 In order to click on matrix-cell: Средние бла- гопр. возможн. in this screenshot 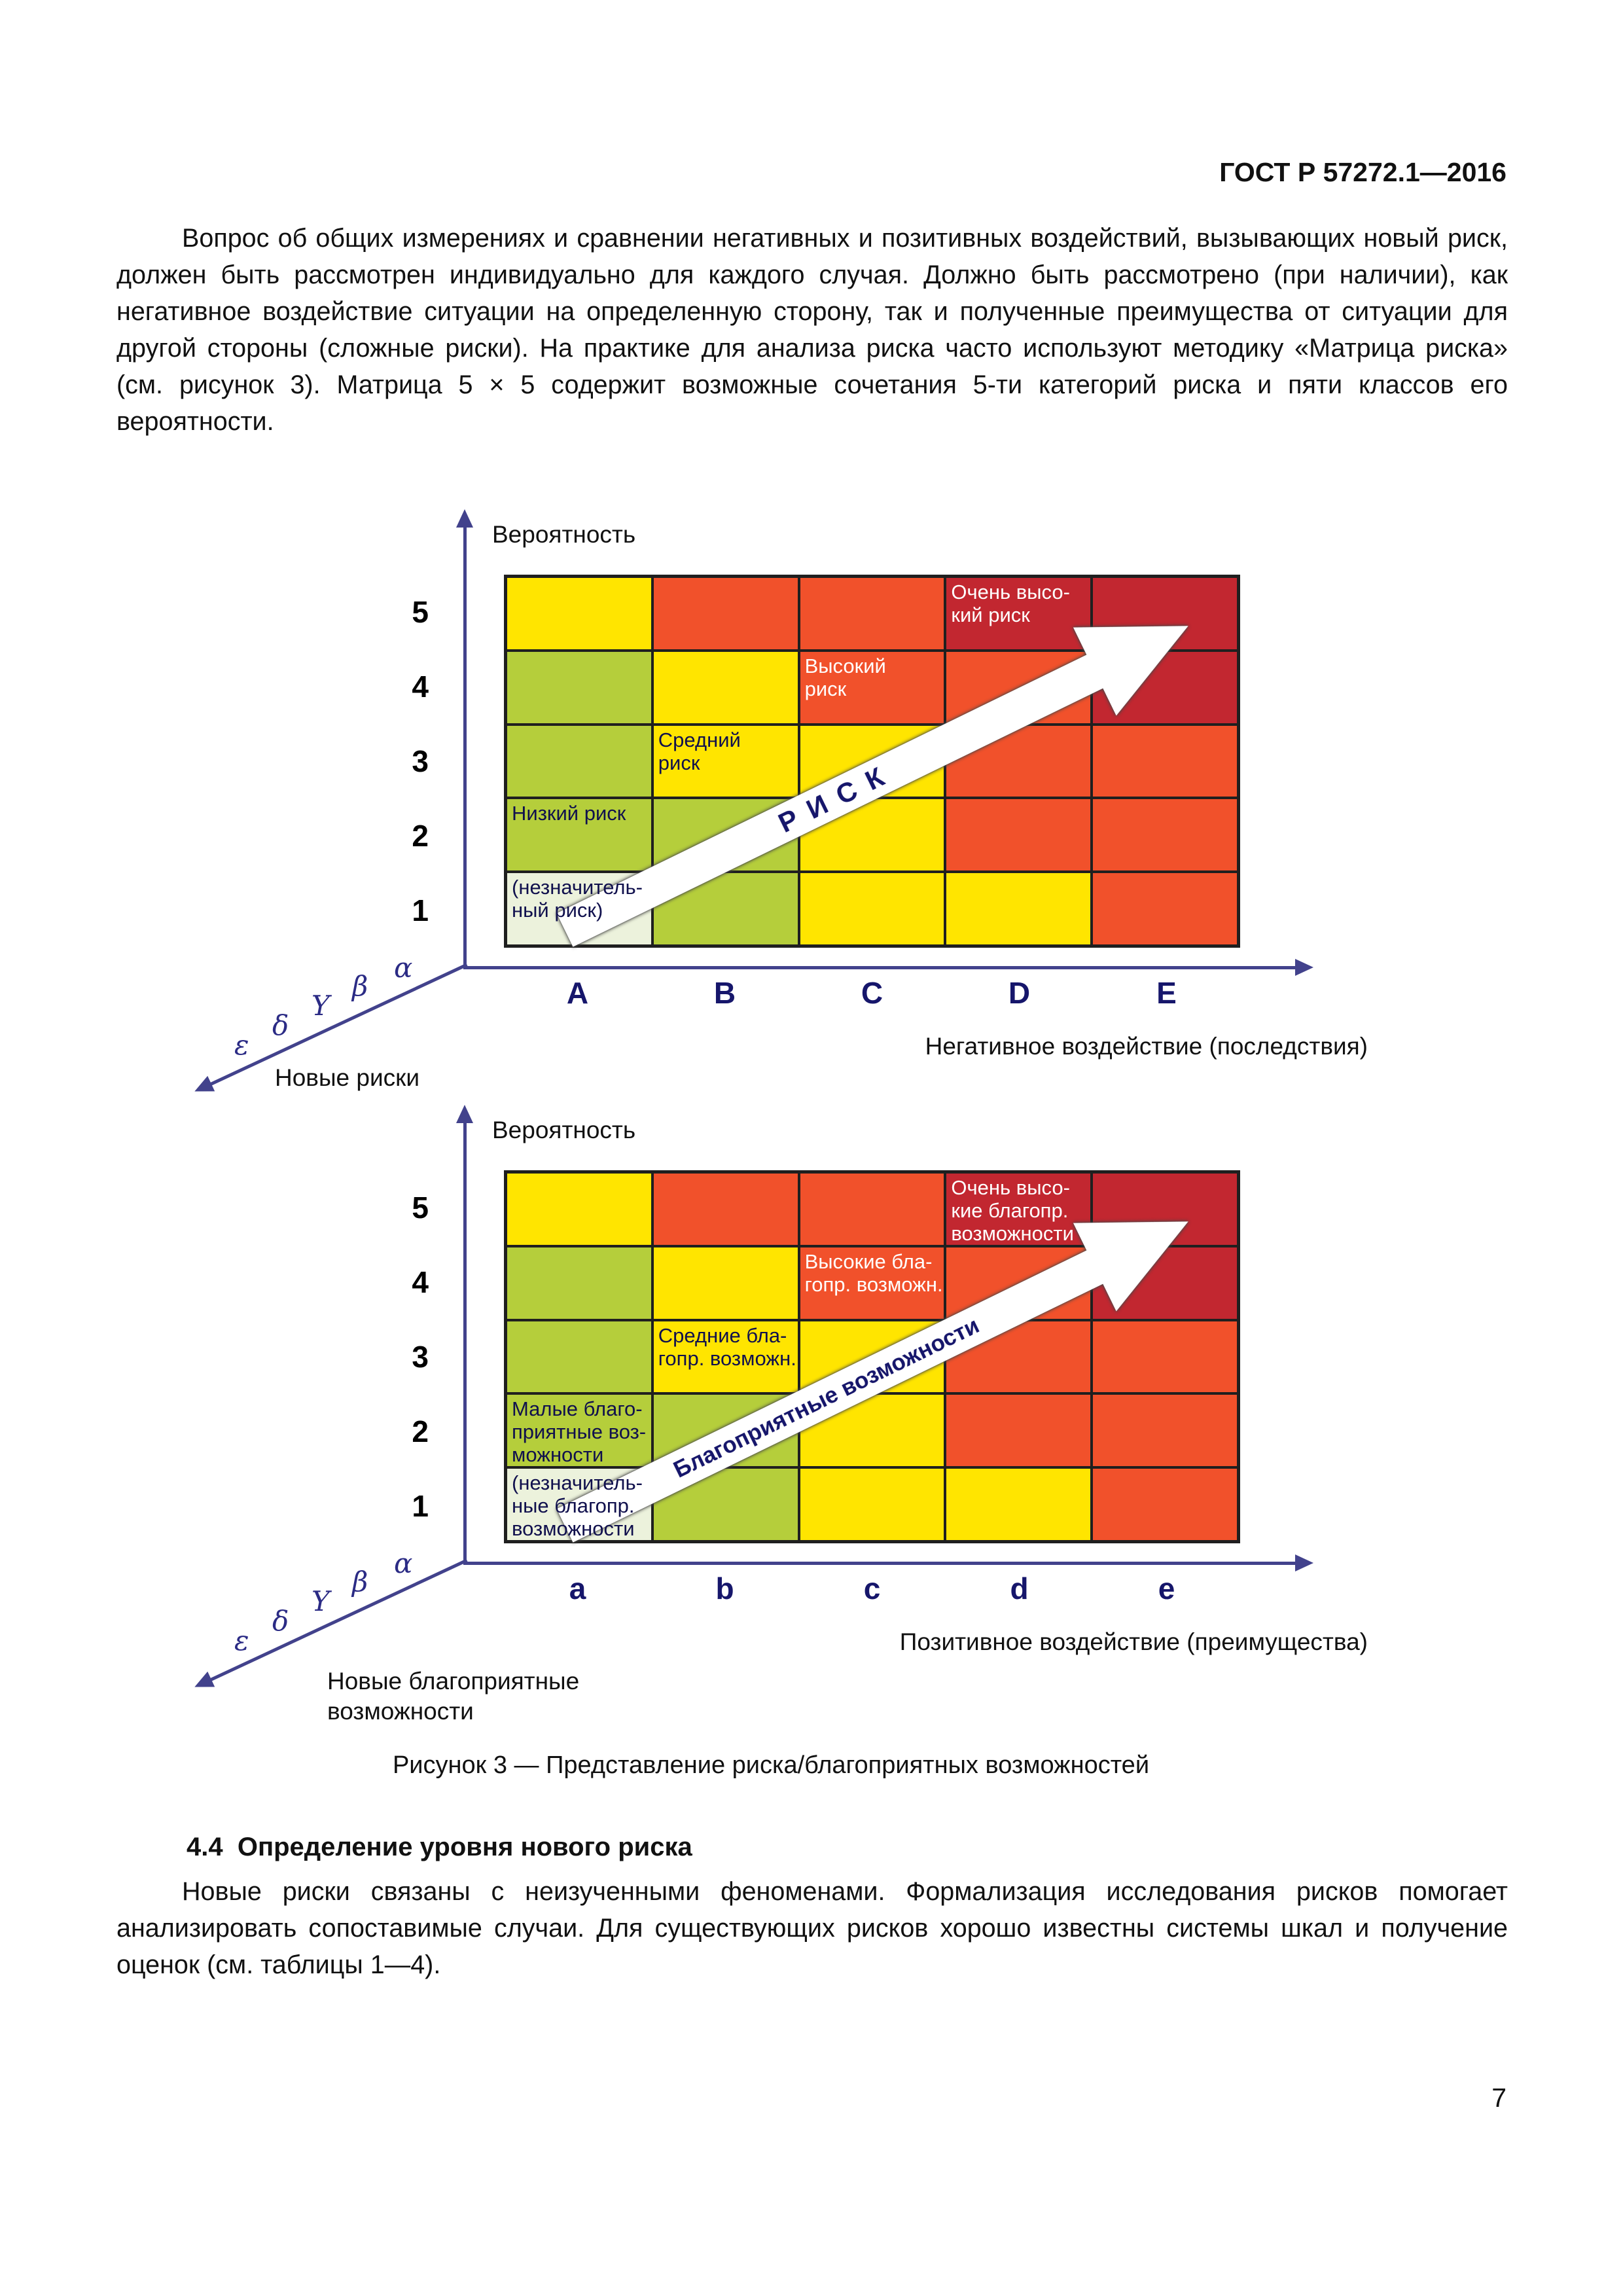, I will do `click(725, 1356)`.